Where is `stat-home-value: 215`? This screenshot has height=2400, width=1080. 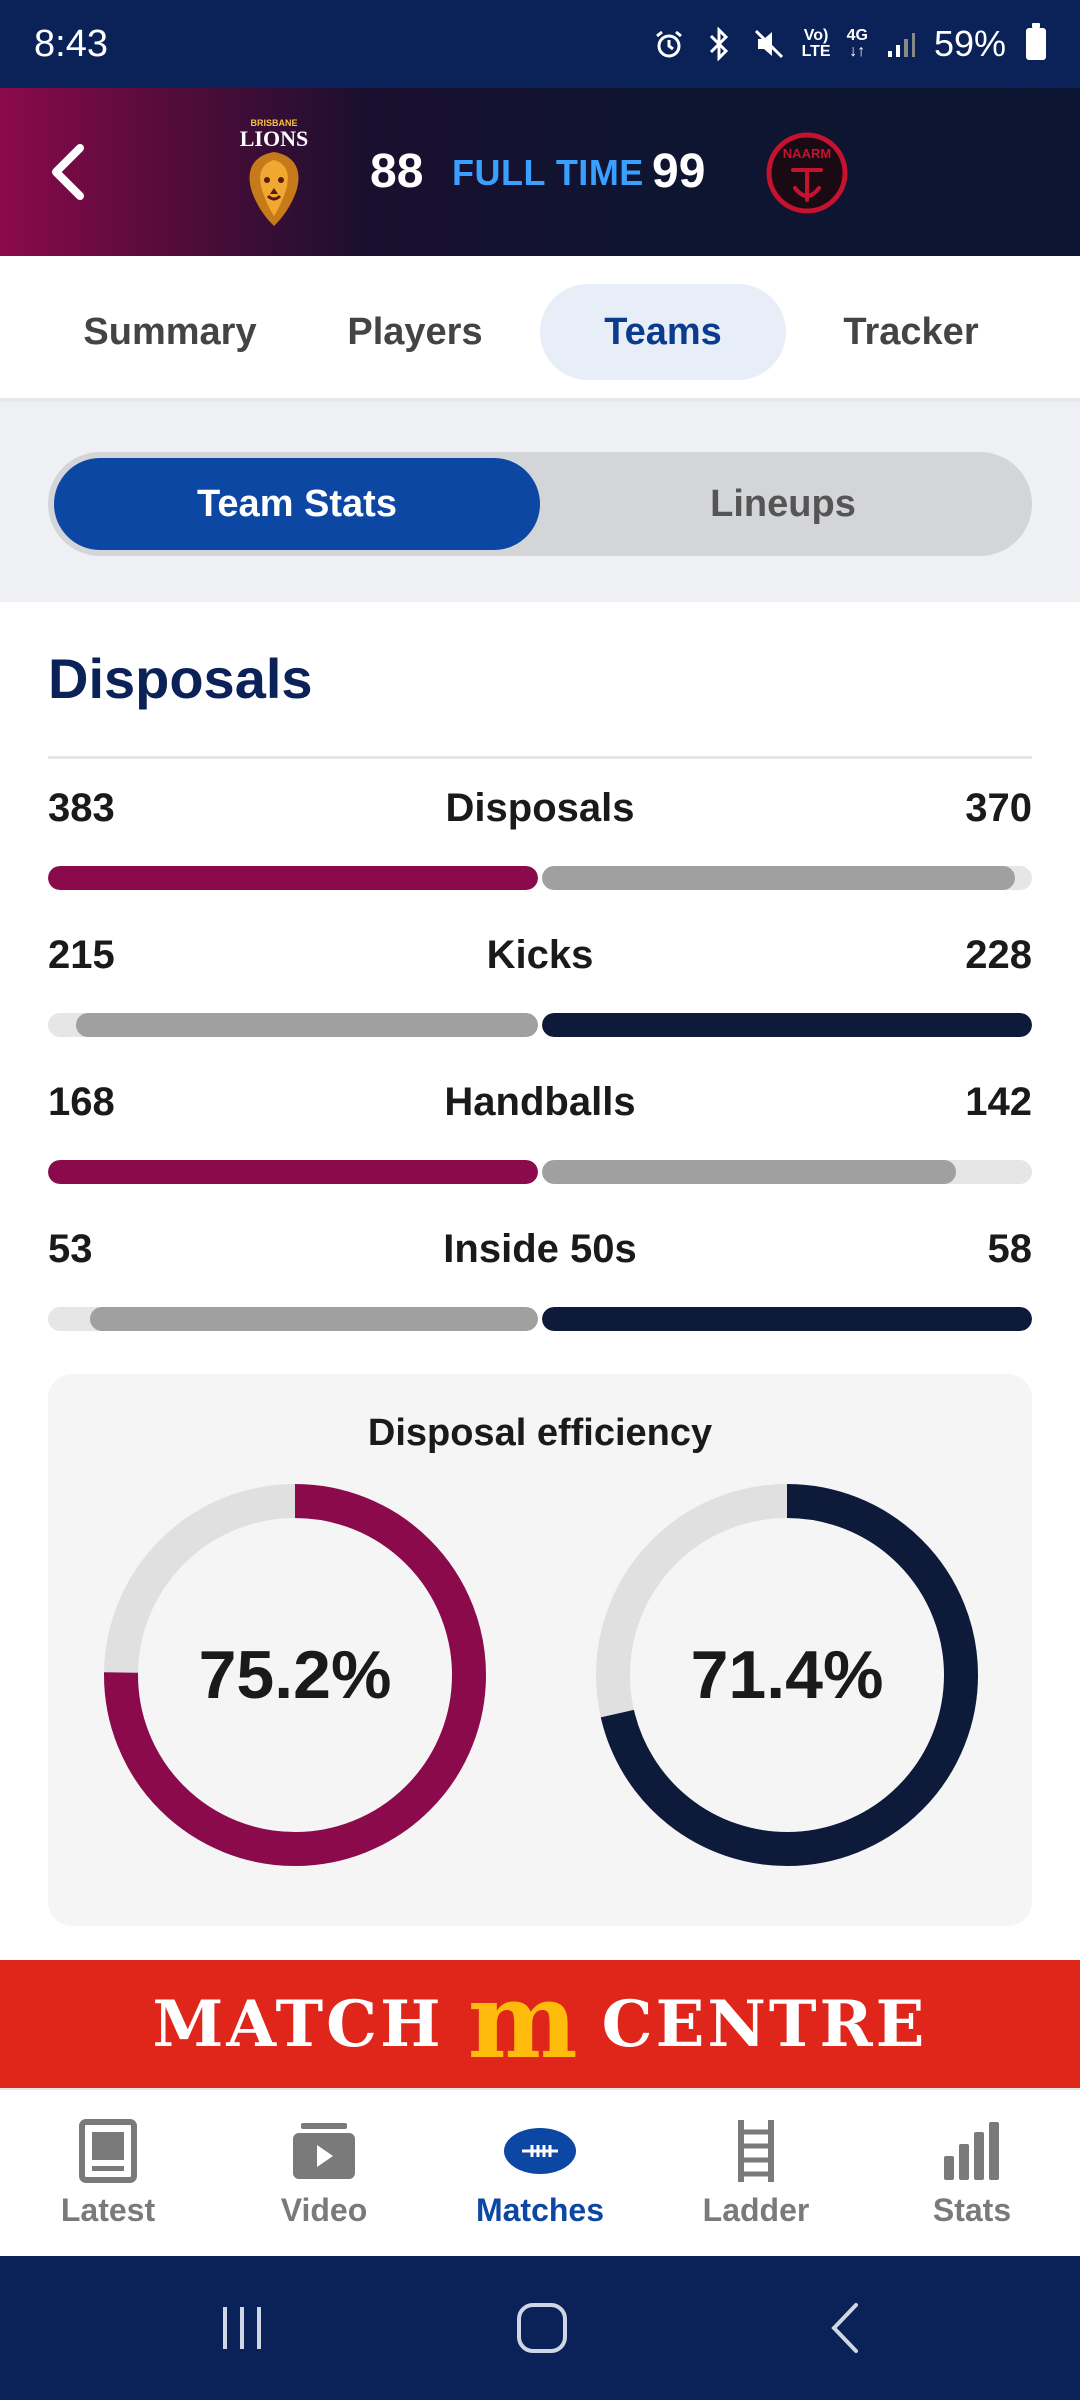
stat-home-value: 215 is located at coordinates (81, 955).